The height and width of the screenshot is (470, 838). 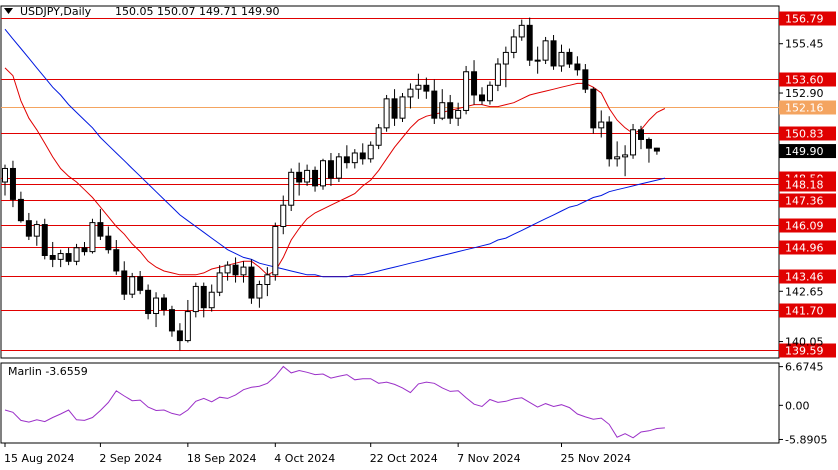 What do you see at coordinates (48, 371) in the screenshot?
I see `oscillator-title: Marlin -3.6559` at bounding box center [48, 371].